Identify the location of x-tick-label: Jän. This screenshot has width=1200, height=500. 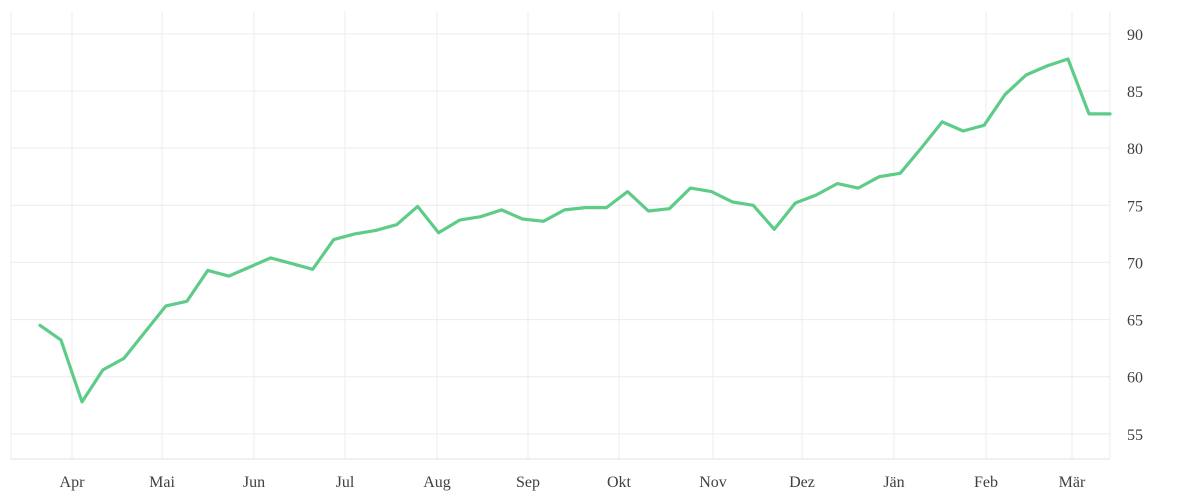
(893, 482).